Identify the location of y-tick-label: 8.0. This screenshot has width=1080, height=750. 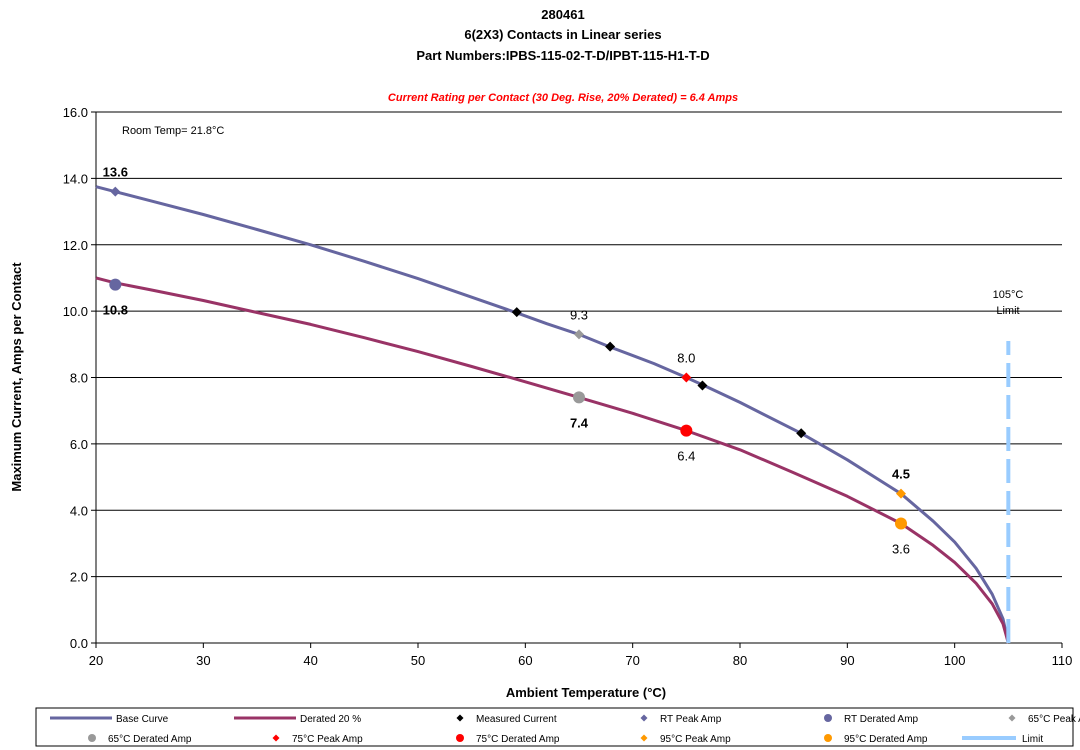
(79, 378).